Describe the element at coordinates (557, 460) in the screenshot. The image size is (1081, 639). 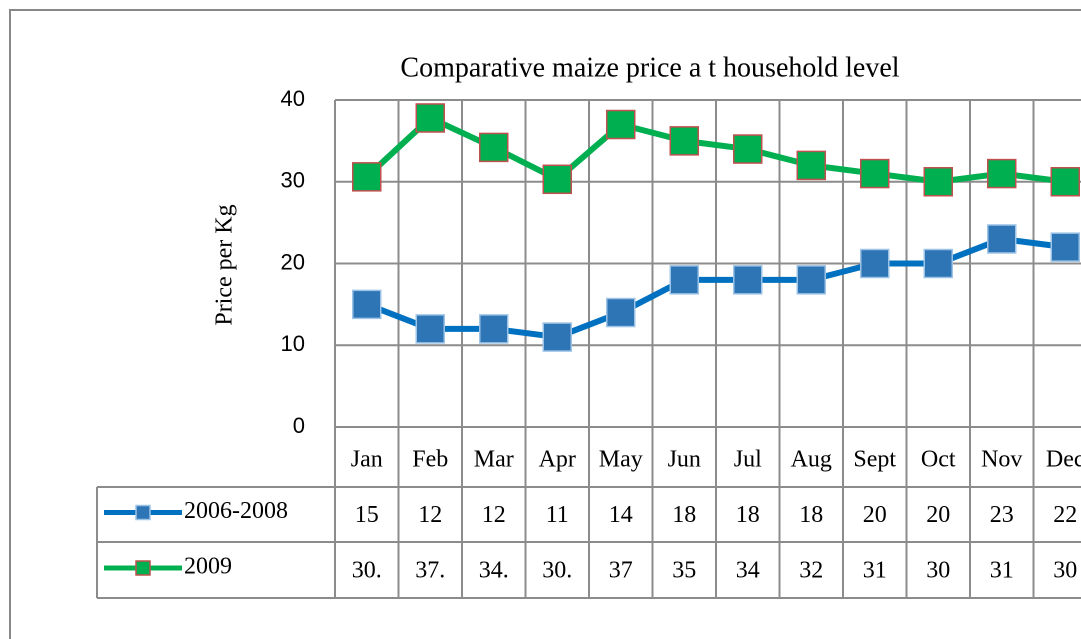
I see `x-tick-label: Apr` at that location.